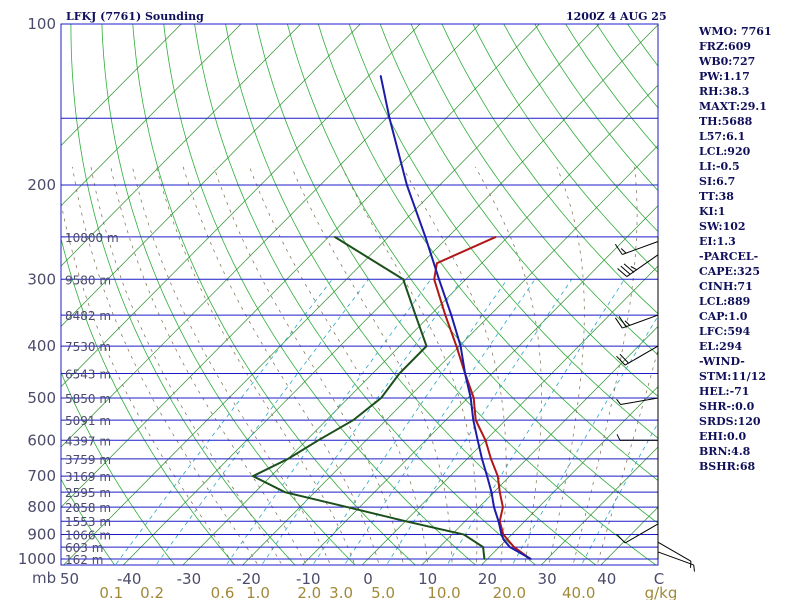 The height and width of the screenshot is (600, 800). What do you see at coordinates (88, 280) in the screenshot?
I see `height-label: 9580 m` at bounding box center [88, 280].